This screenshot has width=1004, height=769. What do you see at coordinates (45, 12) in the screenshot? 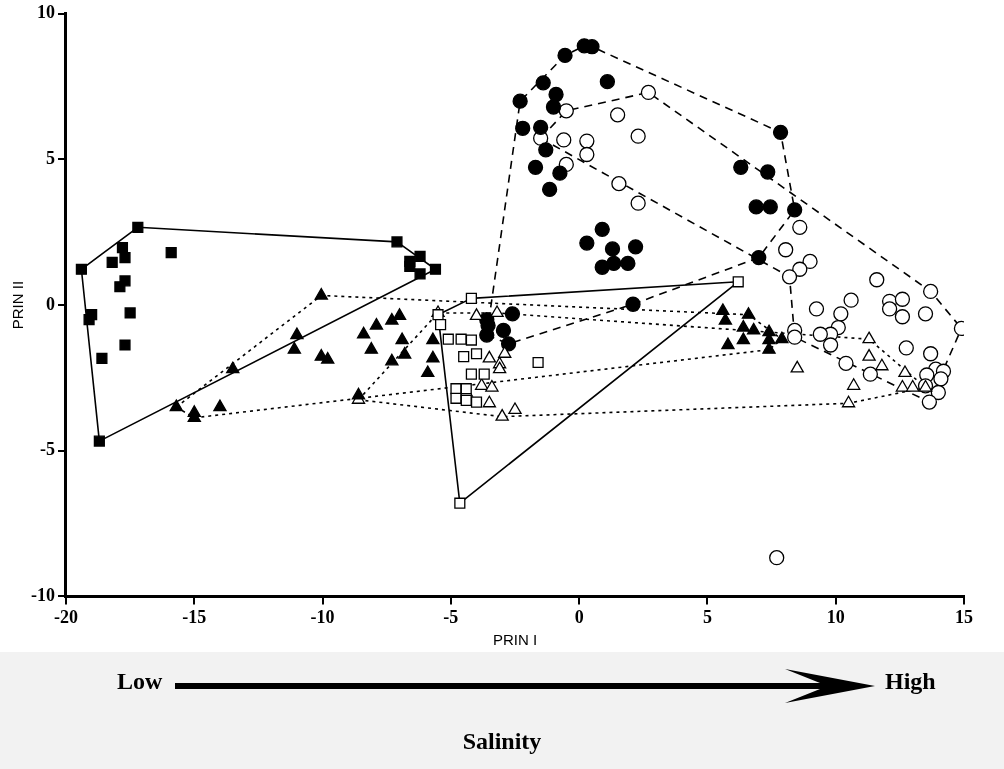
I see `y-tick-label: 10` at bounding box center [45, 12].